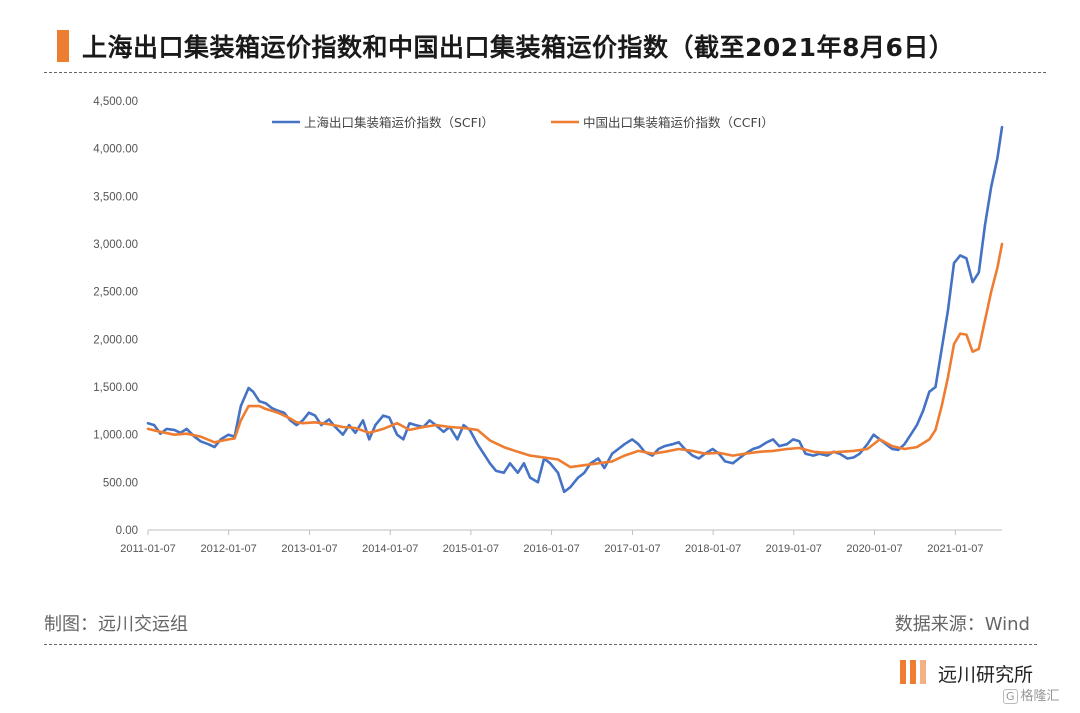 This screenshot has width=1080, height=713. I want to click on bottom-divider, so click(540, 644).